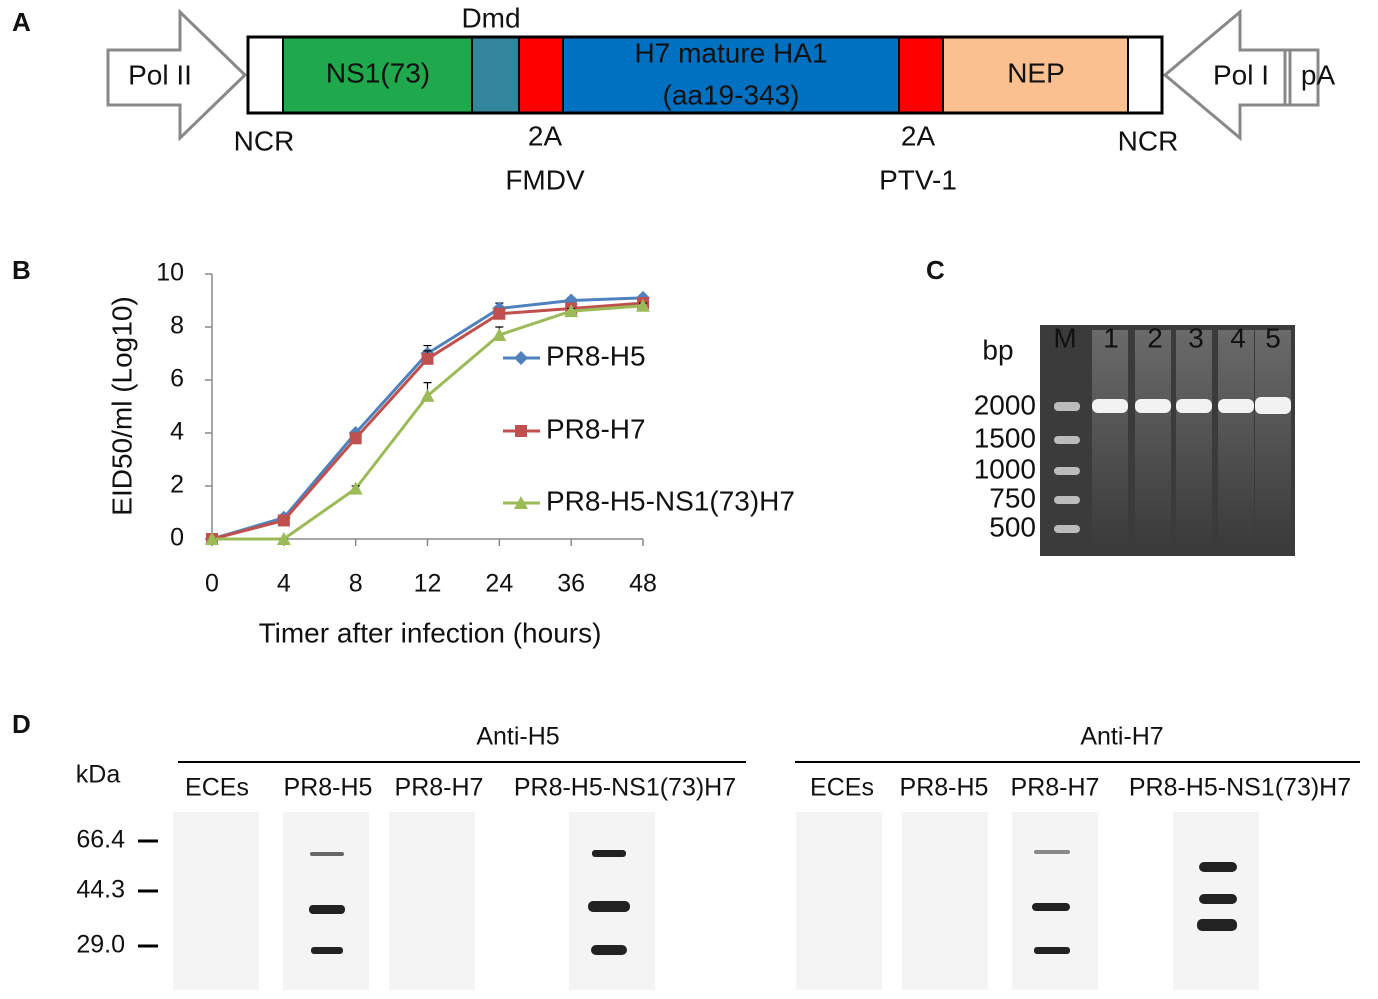 The height and width of the screenshot is (999, 1378). What do you see at coordinates (731, 94) in the screenshot?
I see `label: (aa19-343)` at bounding box center [731, 94].